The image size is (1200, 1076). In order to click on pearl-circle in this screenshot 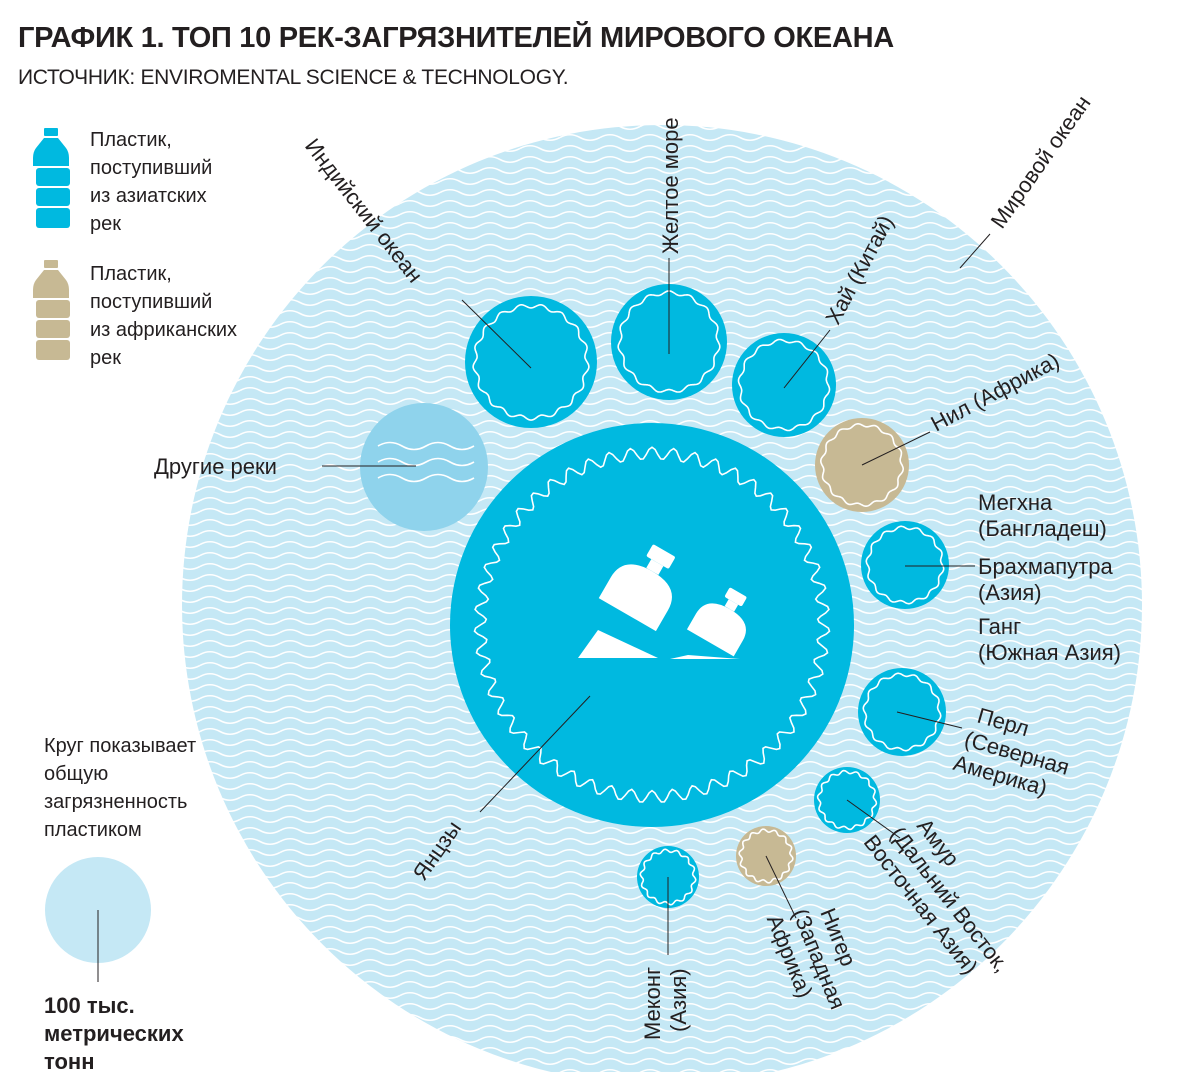, I will do `click(902, 712)`.